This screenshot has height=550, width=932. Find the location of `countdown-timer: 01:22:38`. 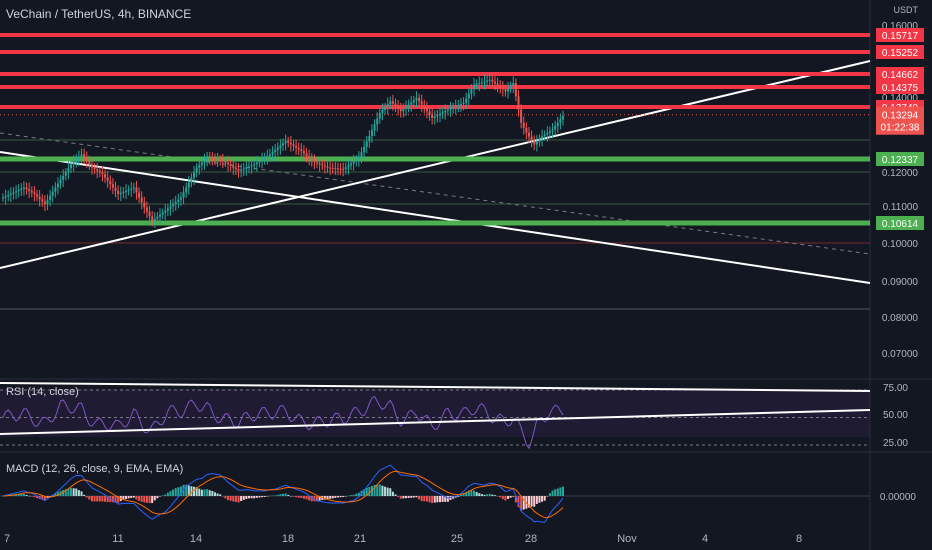

countdown-timer: 01:22:38 is located at coordinates (900, 128).